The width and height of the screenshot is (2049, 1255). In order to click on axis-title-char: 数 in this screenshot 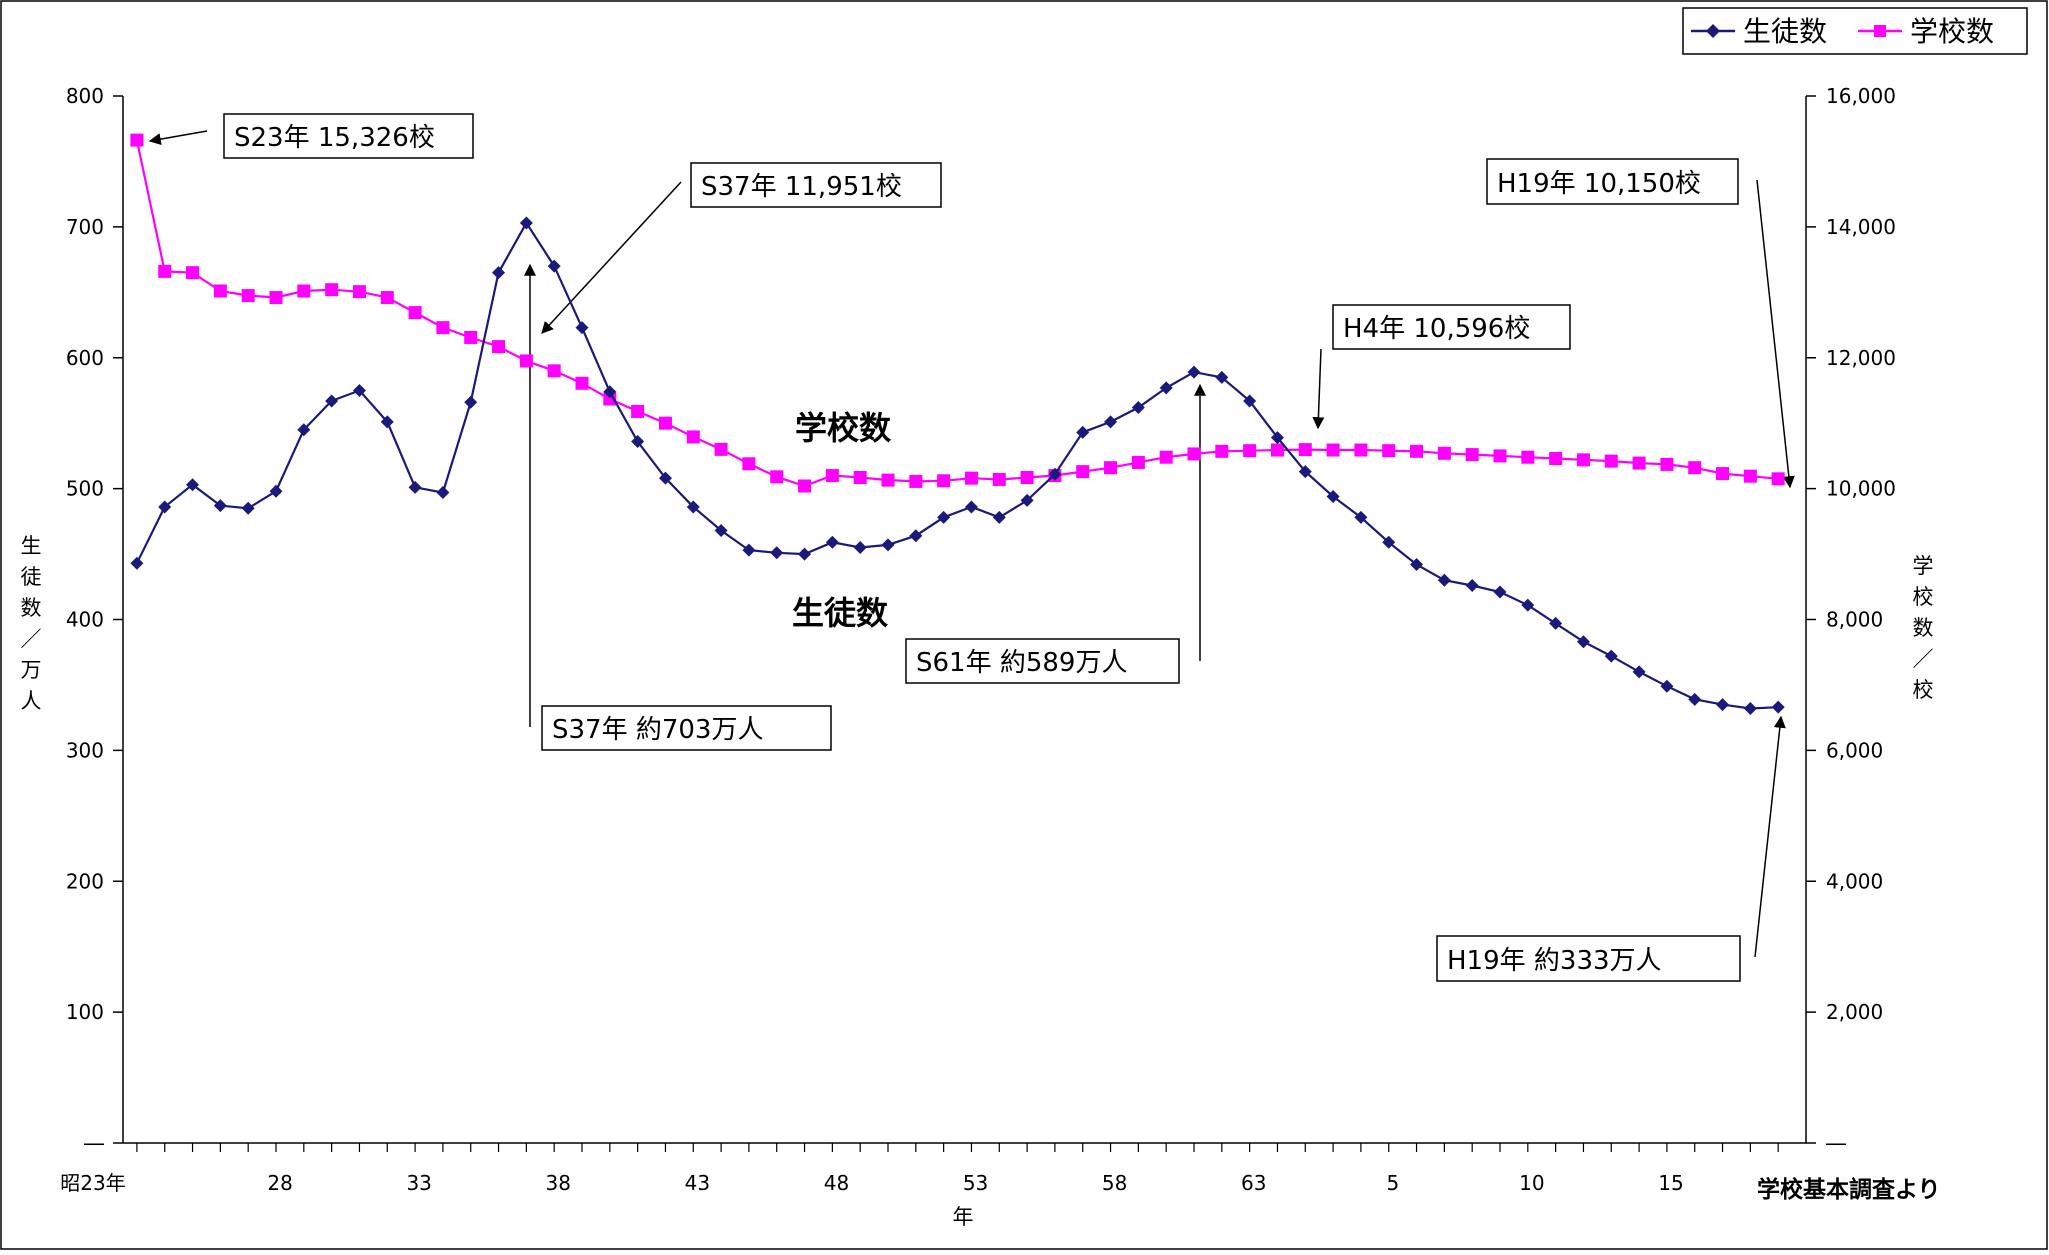, I will do `click(31, 608)`.